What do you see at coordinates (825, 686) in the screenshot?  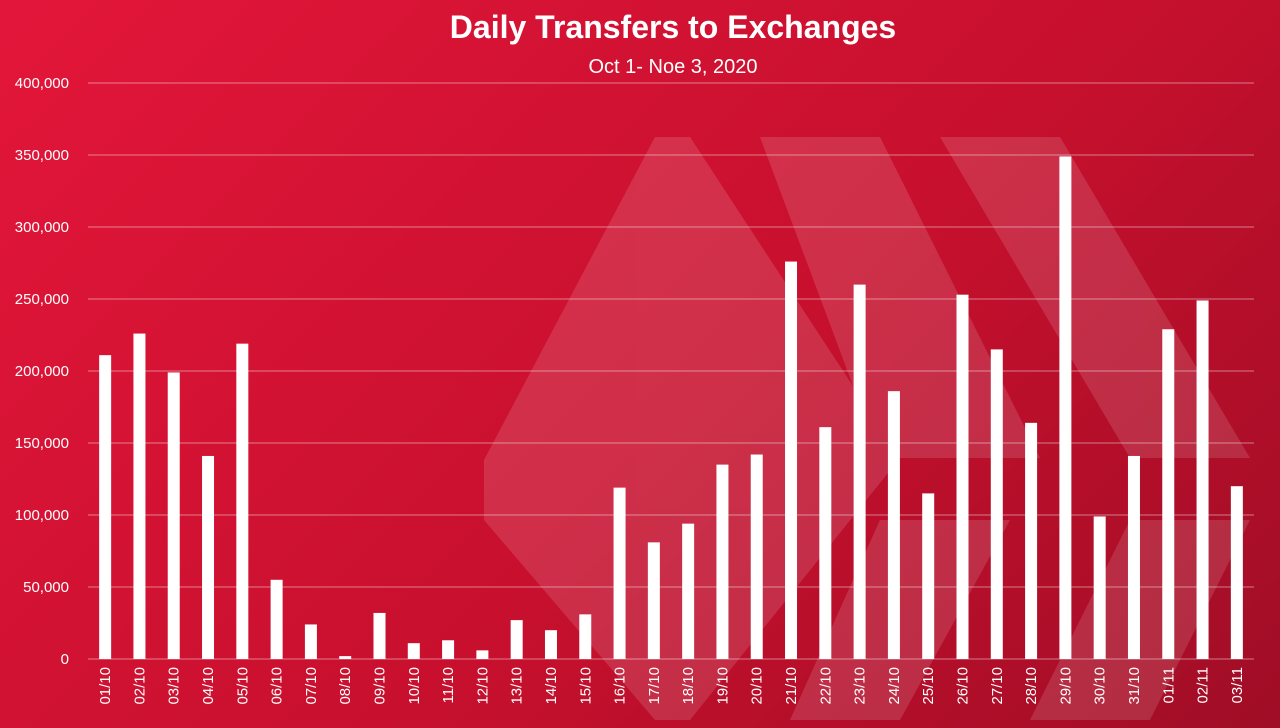 I see `x-tick-label: 22/10` at bounding box center [825, 686].